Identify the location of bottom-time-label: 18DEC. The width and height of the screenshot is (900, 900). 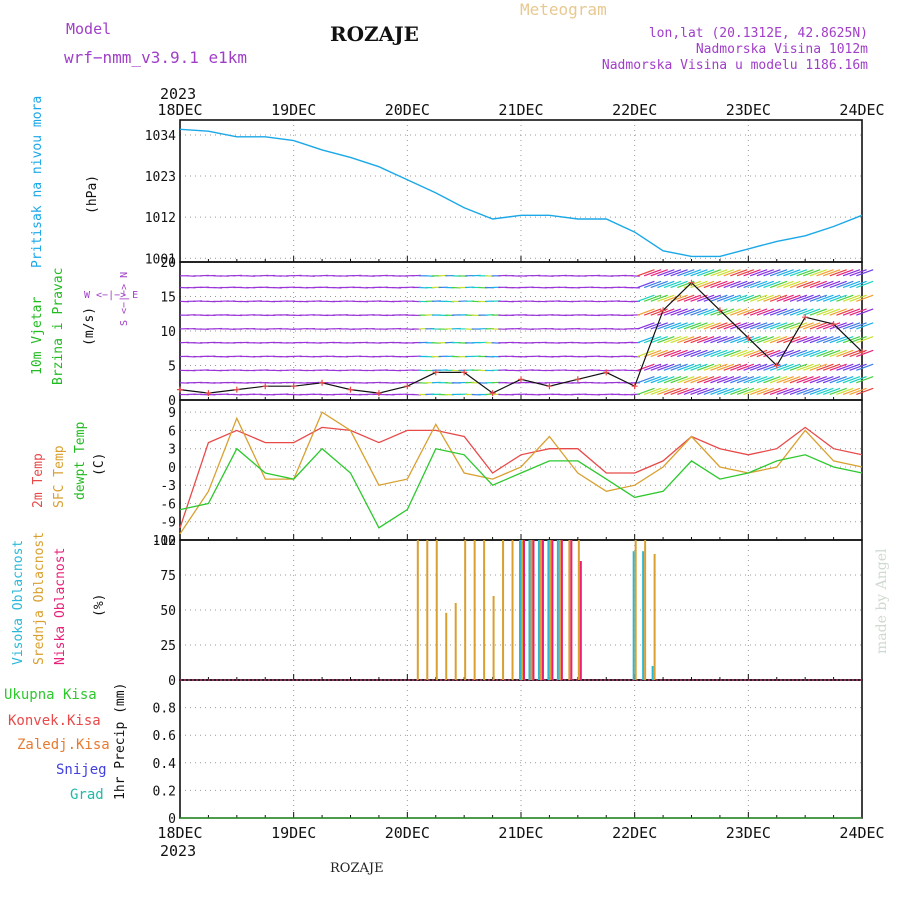
(179, 833).